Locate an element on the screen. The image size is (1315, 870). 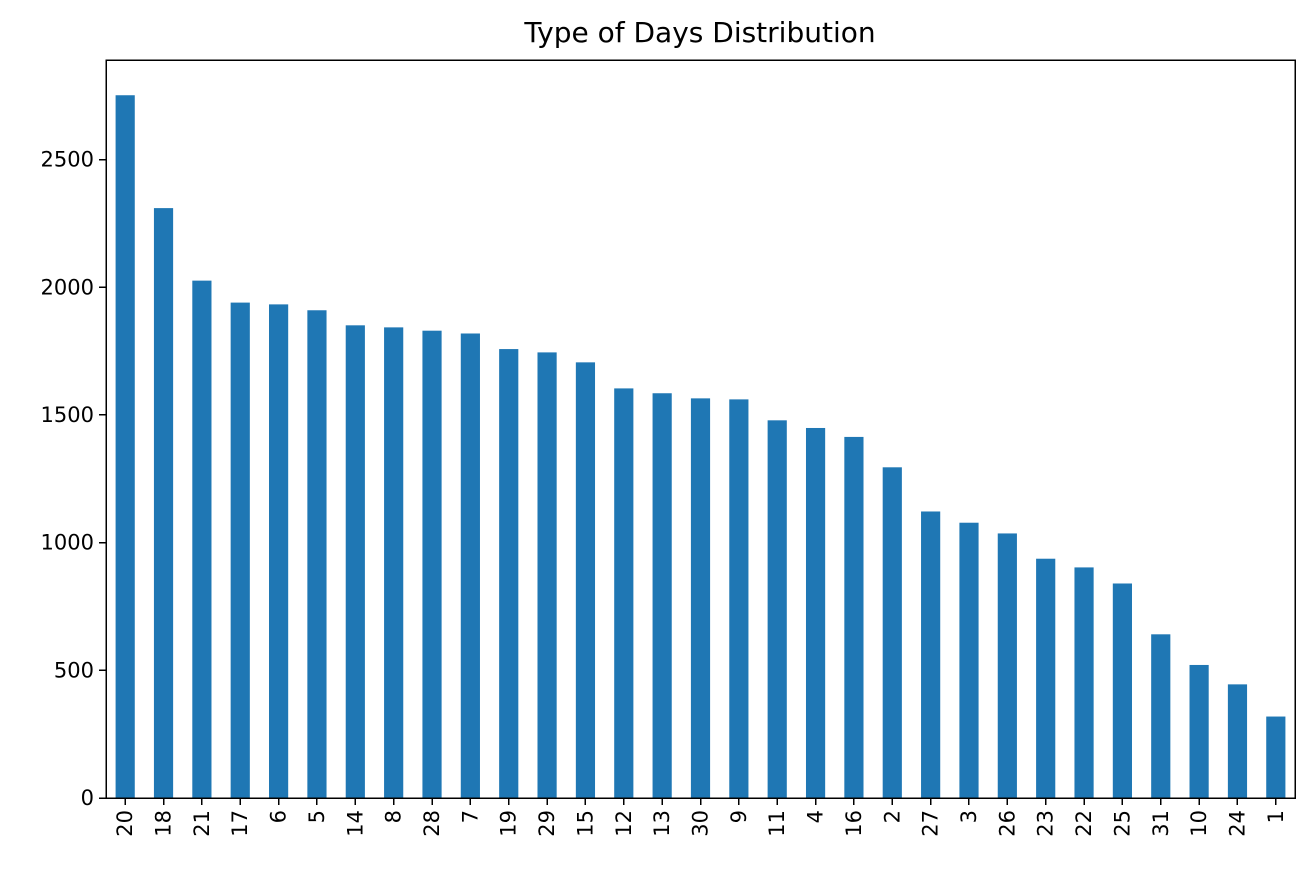
chart-title: Type of Days Distribution is located at coordinates (699, 32).